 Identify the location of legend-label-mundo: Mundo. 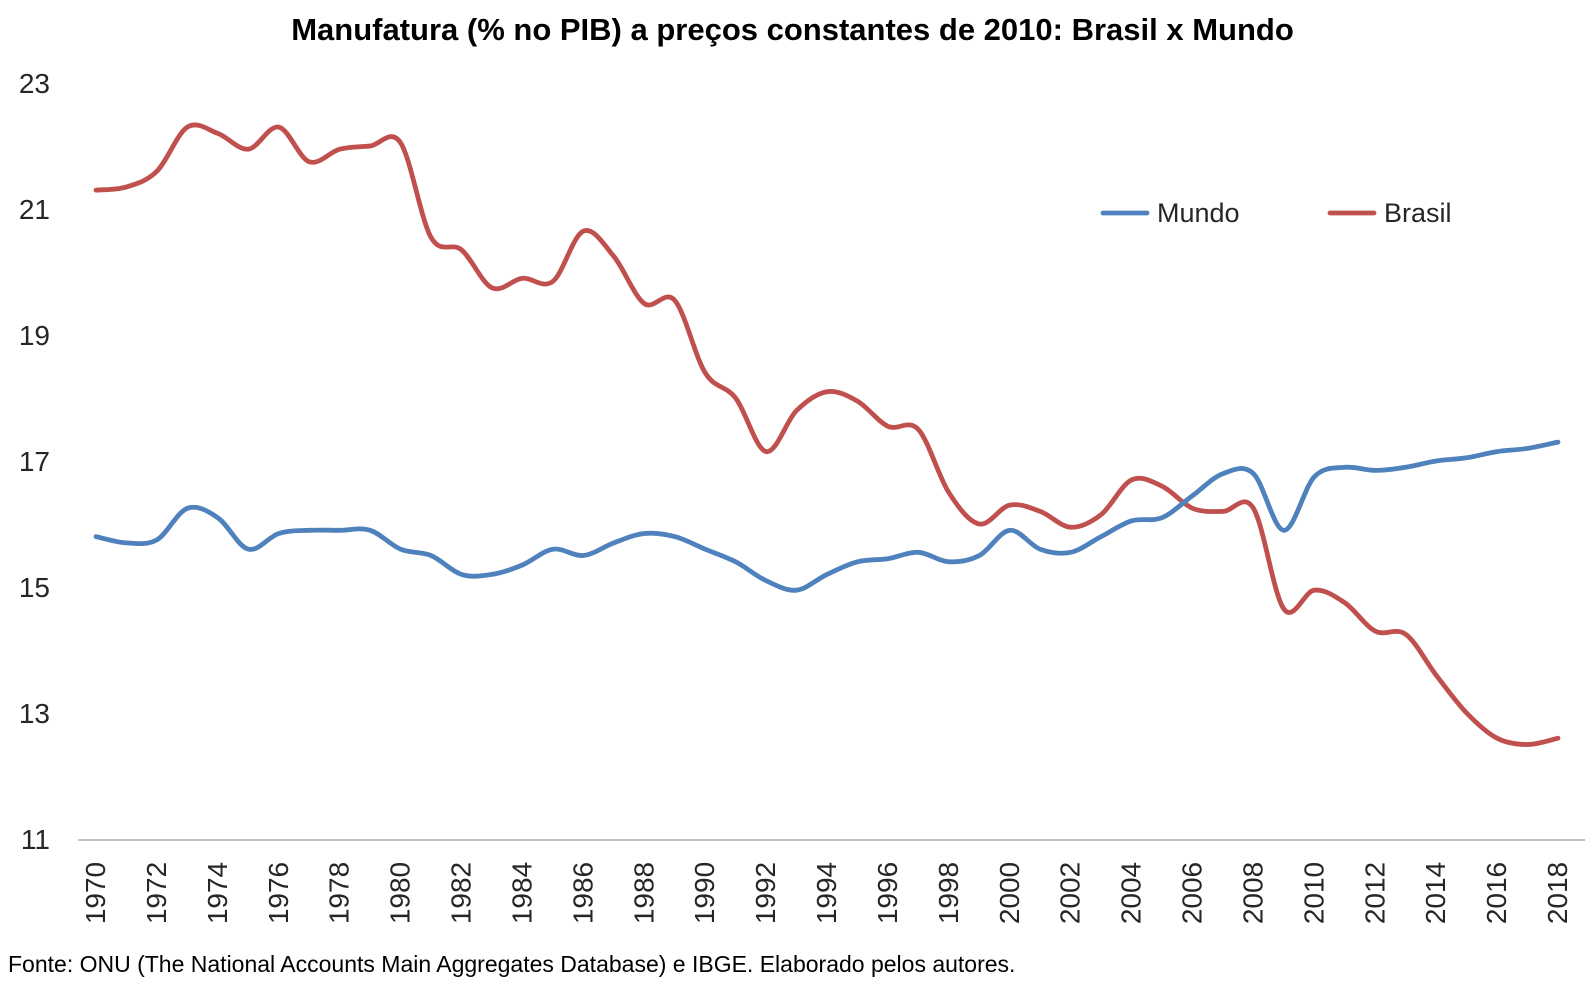
(1198, 213).